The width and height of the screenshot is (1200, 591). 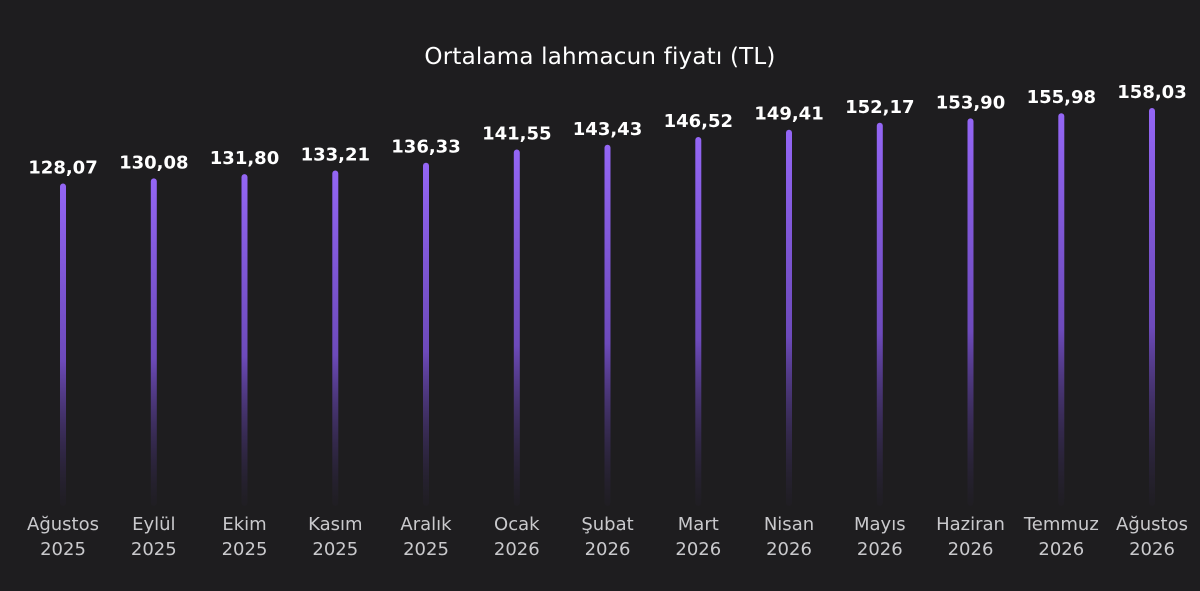 I want to click on x-tick-label-month: Ekim, so click(x=244, y=524).